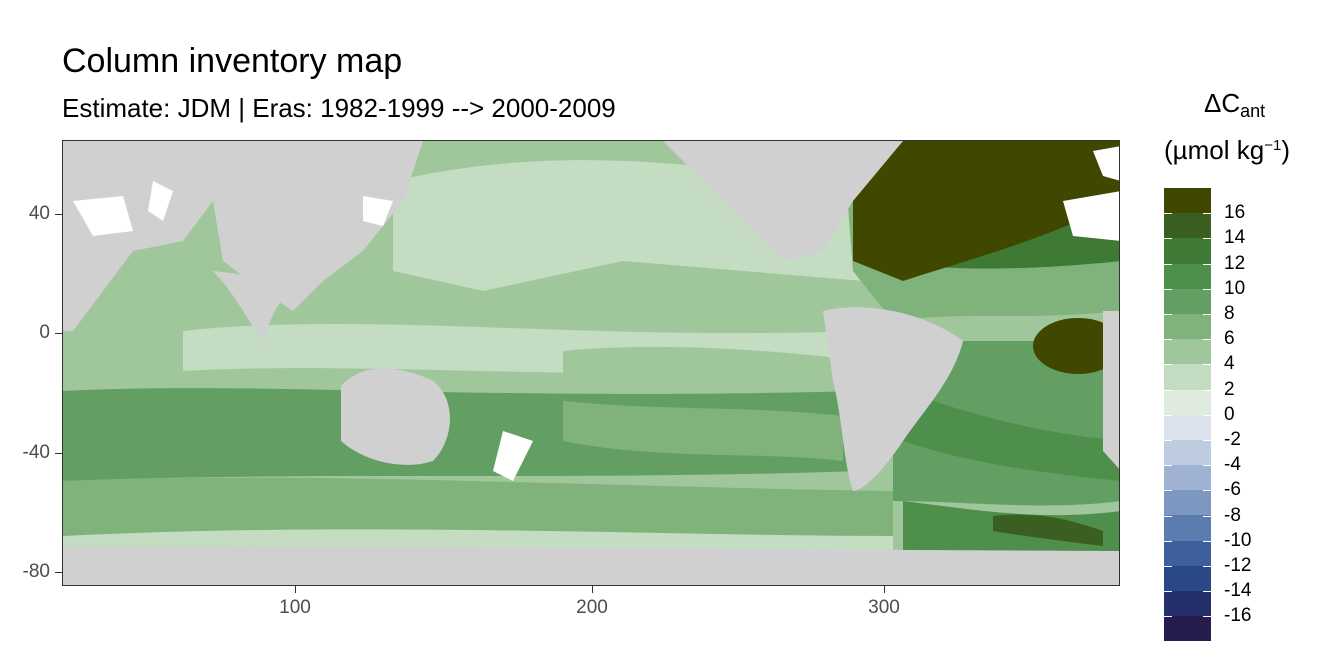 The height and width of the screenshot is (672, 1344). What do you see at coordinates (783, 201) in the screenshot?
I see `north-america-land` at bounding box center [783, 201].